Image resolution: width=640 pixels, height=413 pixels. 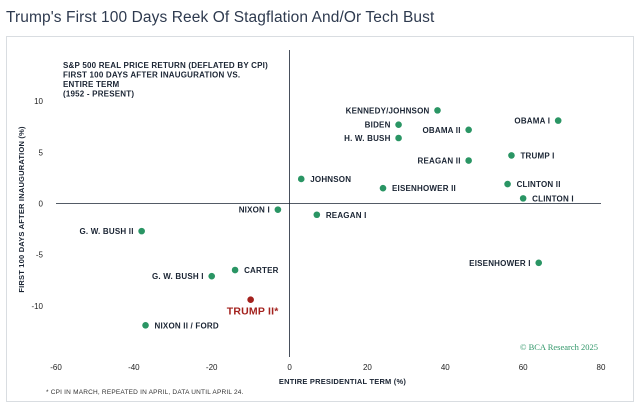 I want to click on highlight-point, so click(x=250, y=299).